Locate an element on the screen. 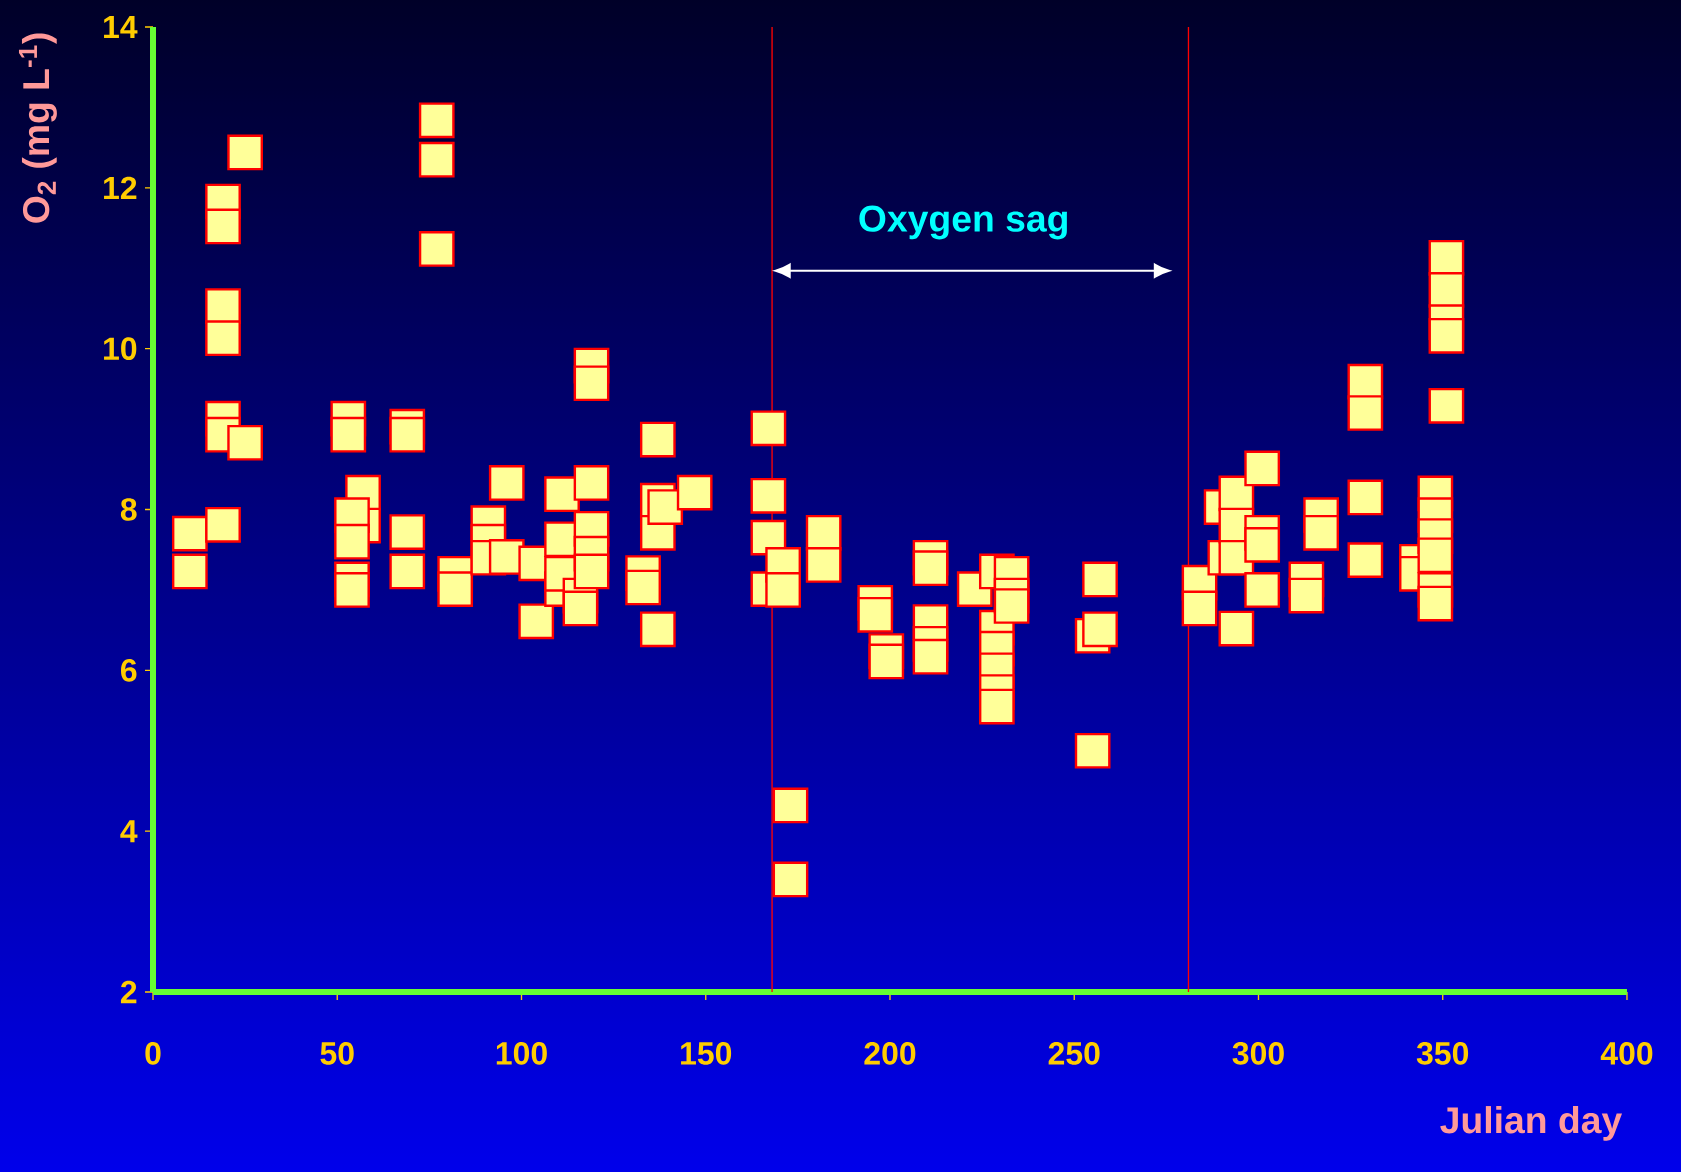 The width and height of the screenshot is (1681, 1172). x-tick-label: 300 is located at coordinates (1258, 1053).